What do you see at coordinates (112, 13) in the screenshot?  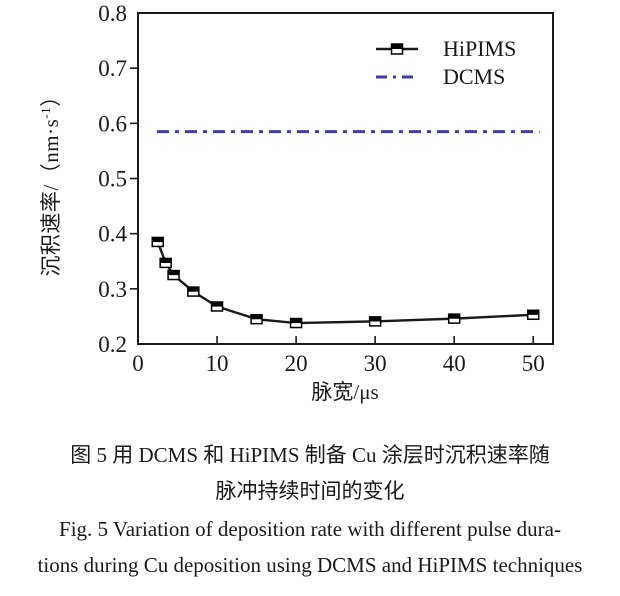 I see `y-tick-label: 0.8` at bounding box center [112, 13].